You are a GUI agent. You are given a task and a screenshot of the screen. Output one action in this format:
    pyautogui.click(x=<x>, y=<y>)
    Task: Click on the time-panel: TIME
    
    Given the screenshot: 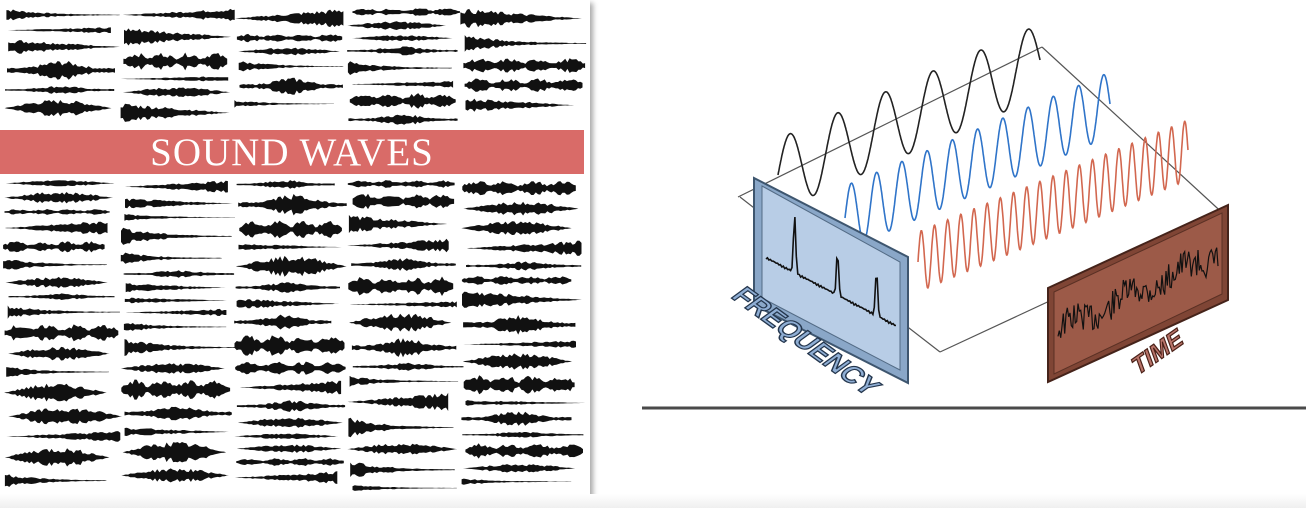 What is the action you would take?
    pyautogui.click(x=1138, y=293)
    